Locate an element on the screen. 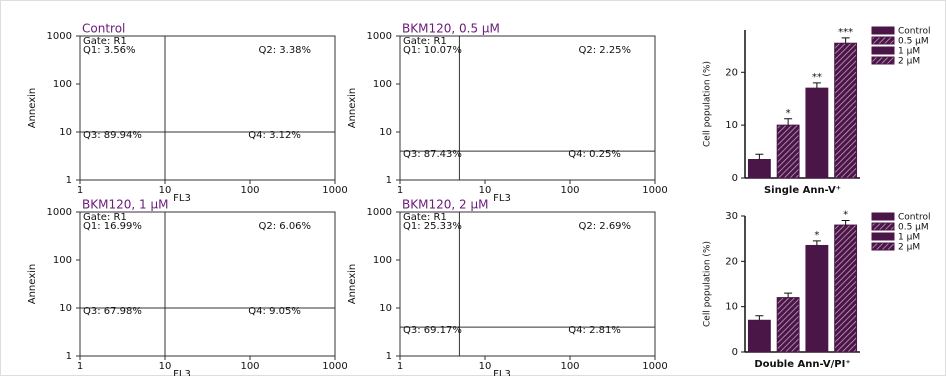  quadrant-label: Q2: 3.38% is located at coordinates (285, 50).